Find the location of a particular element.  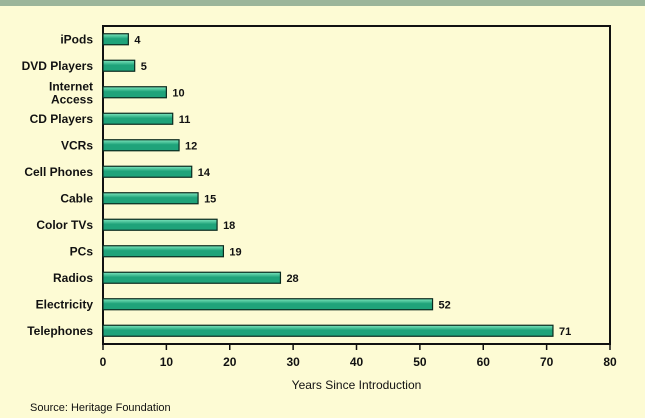

x-tick-label: 50 is located at coordinates (420, 362).